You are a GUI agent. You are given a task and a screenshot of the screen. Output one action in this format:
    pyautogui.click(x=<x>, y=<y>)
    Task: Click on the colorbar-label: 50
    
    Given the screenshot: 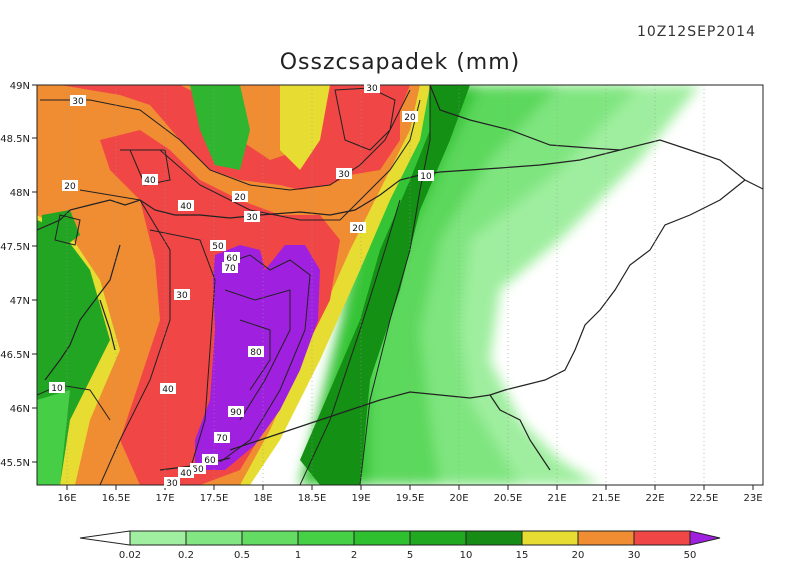 What is the action you would take?
    pyautogui.click(x=690, y=555)
    